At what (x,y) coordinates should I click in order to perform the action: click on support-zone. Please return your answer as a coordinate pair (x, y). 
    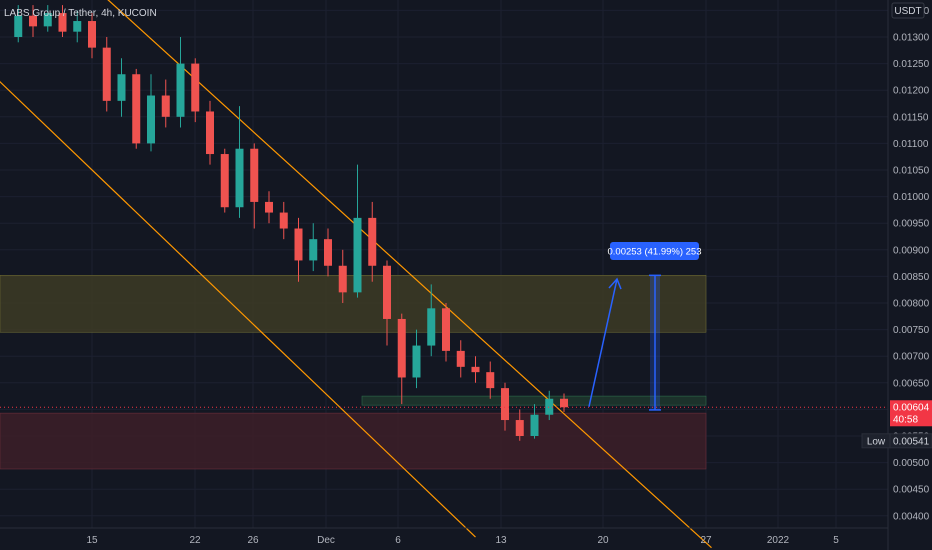
    Looking at the image, I should click on (353, 441).